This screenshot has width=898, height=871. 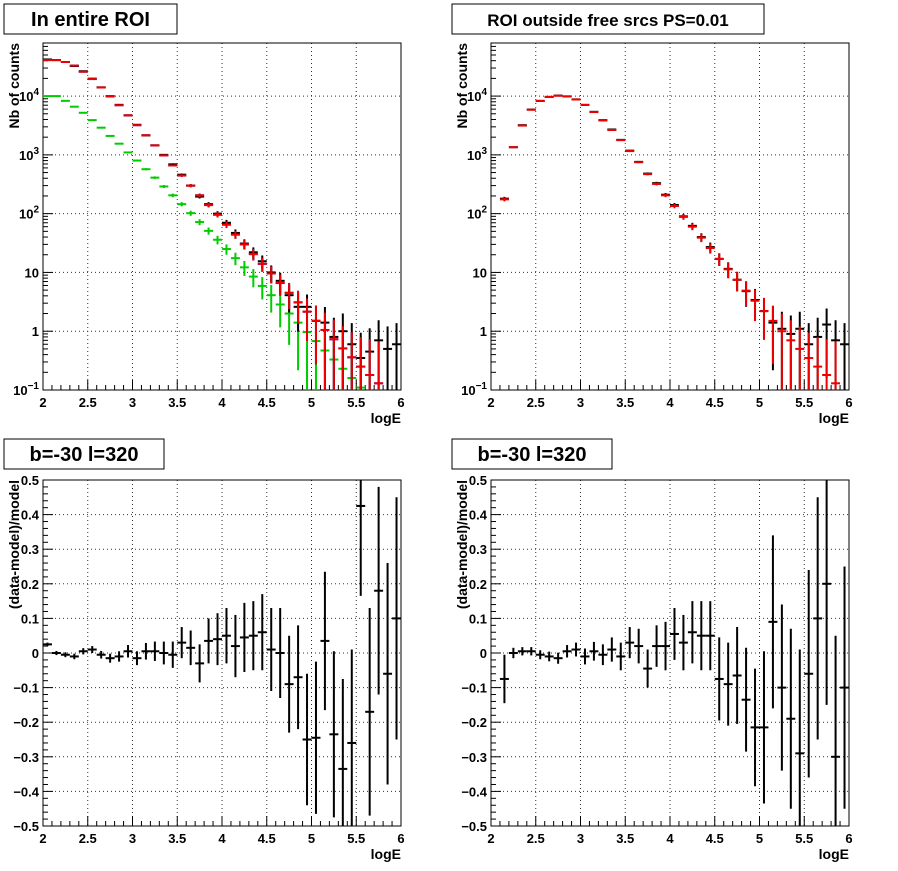 What do you see at coordinates (477, 213) in the screenshot?
I see `y-tick-label: 10²` at bounding box center [477, 213].